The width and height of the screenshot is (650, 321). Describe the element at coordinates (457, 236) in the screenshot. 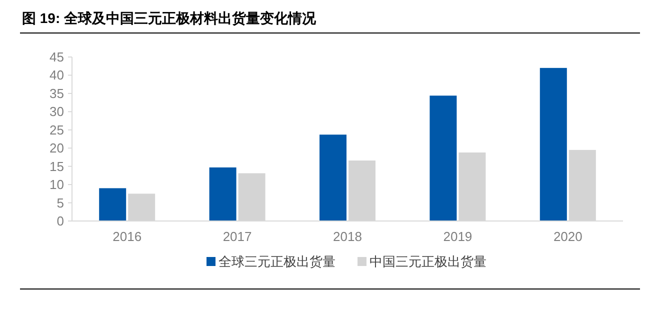

I see `xtick: 2019` at that location.